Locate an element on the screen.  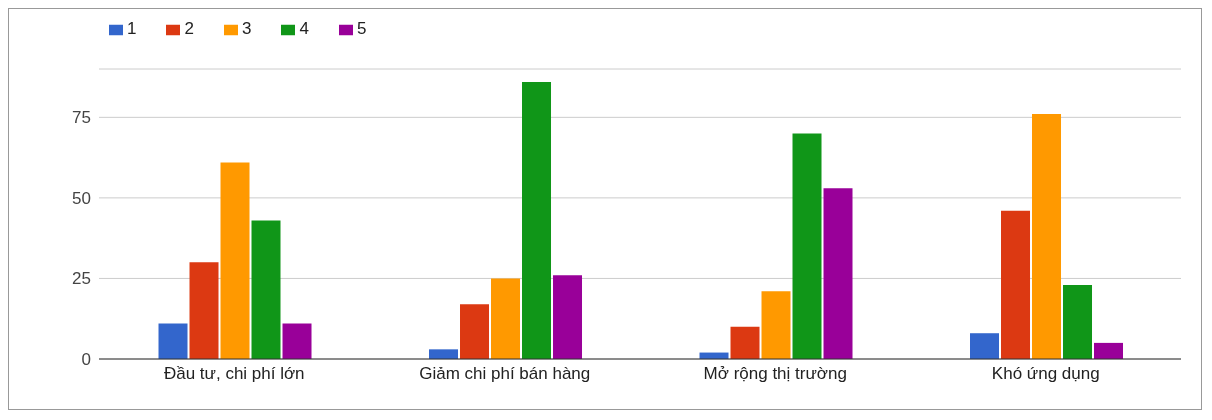
y-tick-label: 50 is located at coordinates (81, 198).